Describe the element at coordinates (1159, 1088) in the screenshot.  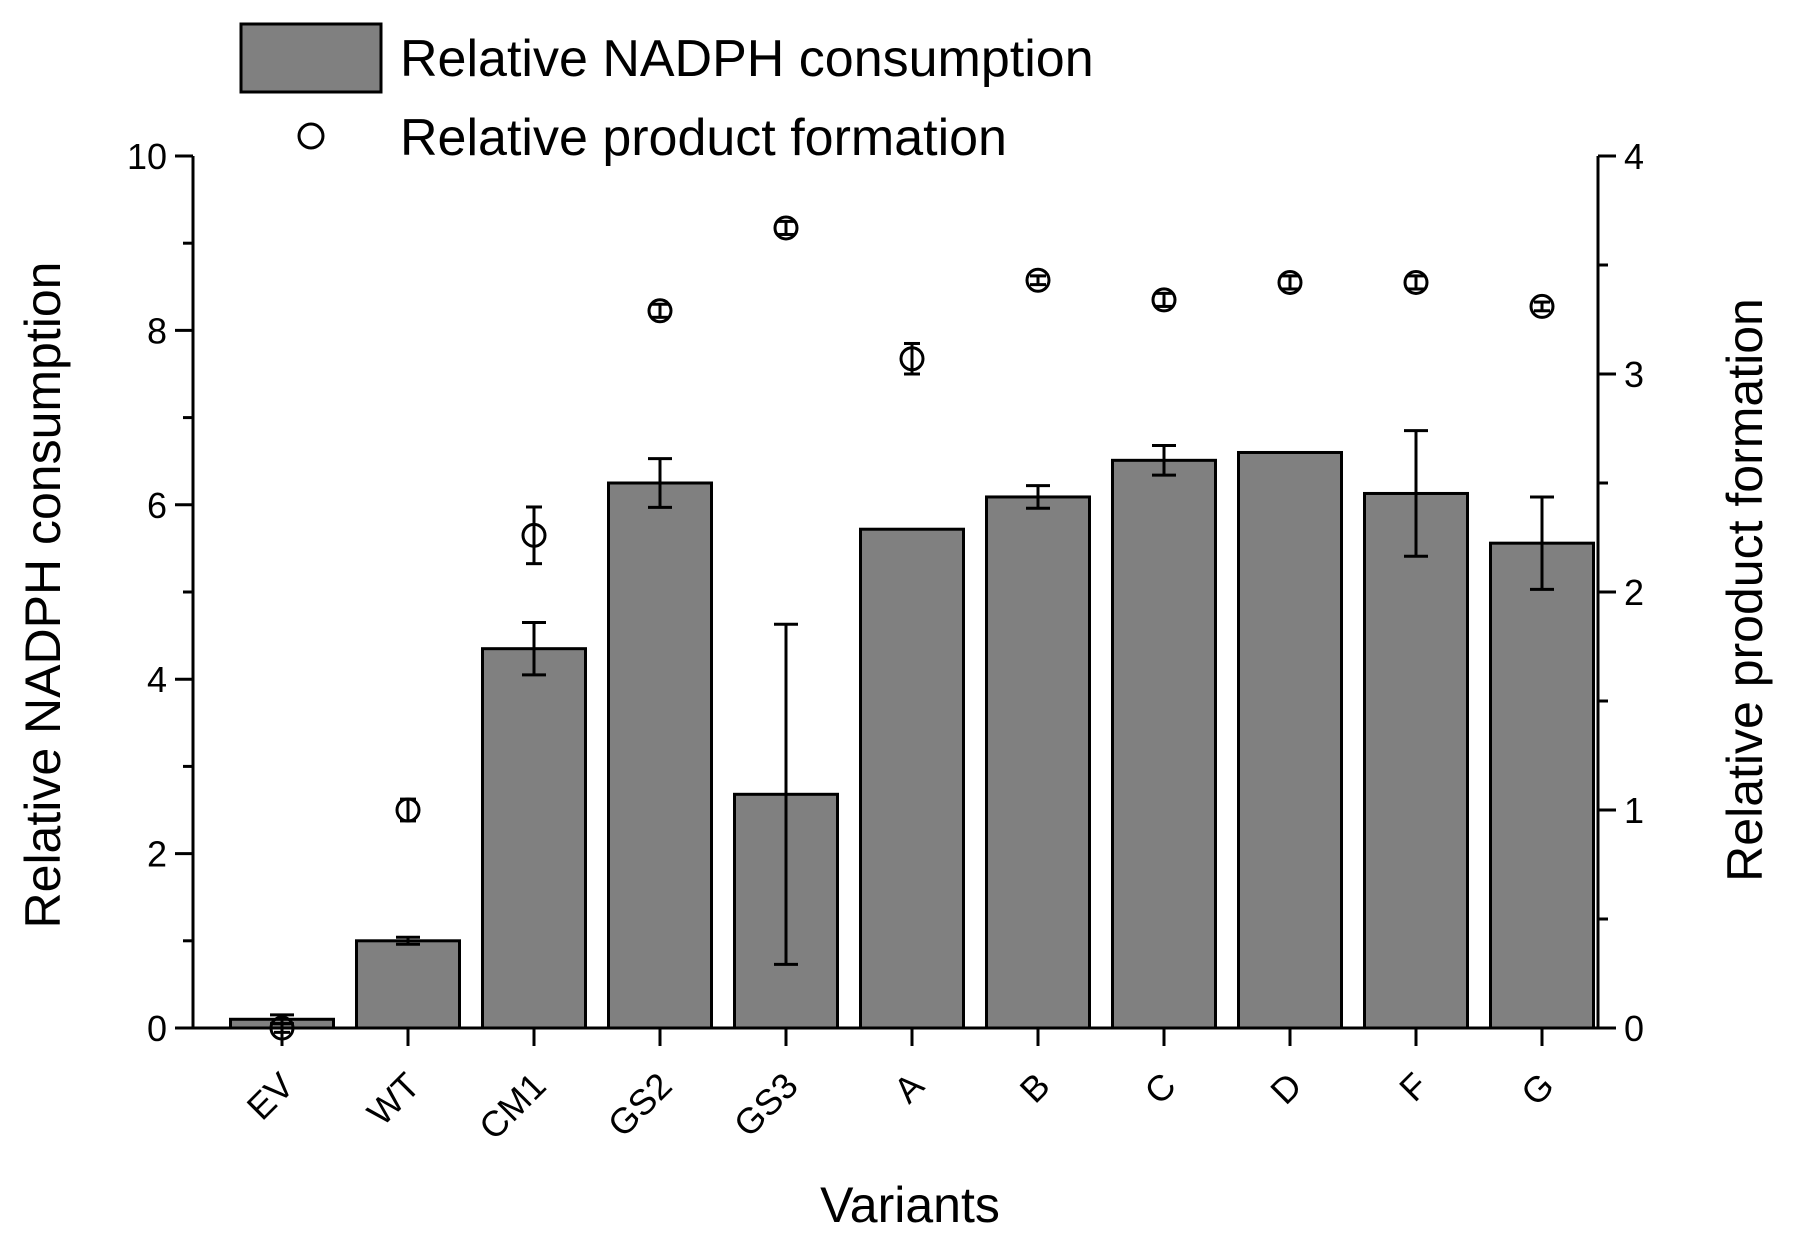
I see `x-tick-label-c: C` at that location.